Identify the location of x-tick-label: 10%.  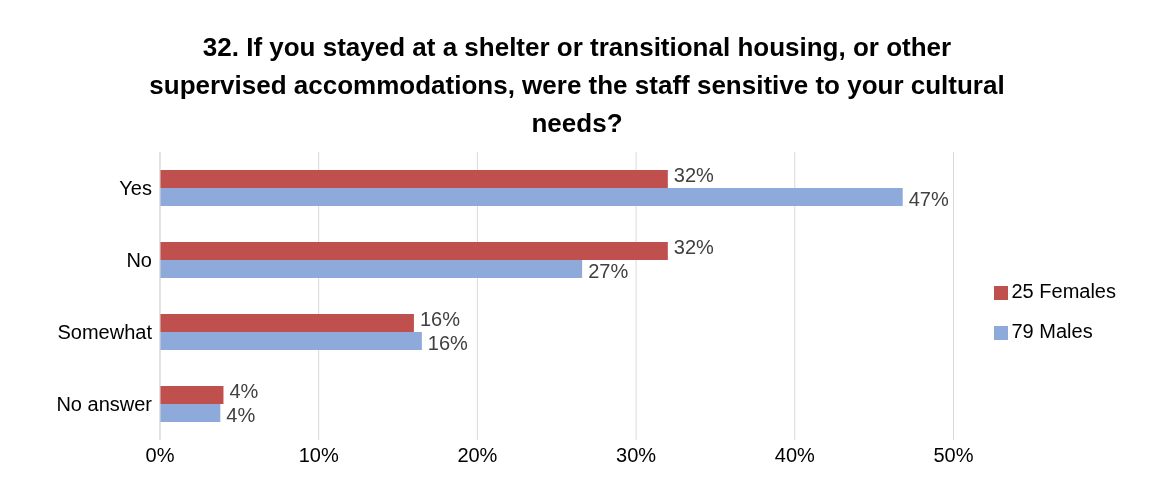
(318, 455).